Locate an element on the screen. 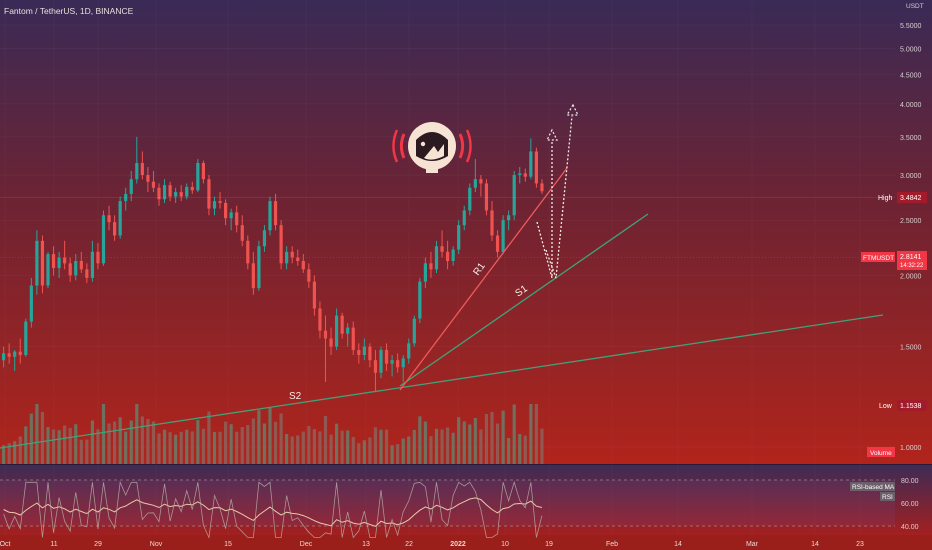 This screenshot has height=550, width=932. rsi-axis: 80.00 60.00 40.00 is located at coordinates (910, 504).